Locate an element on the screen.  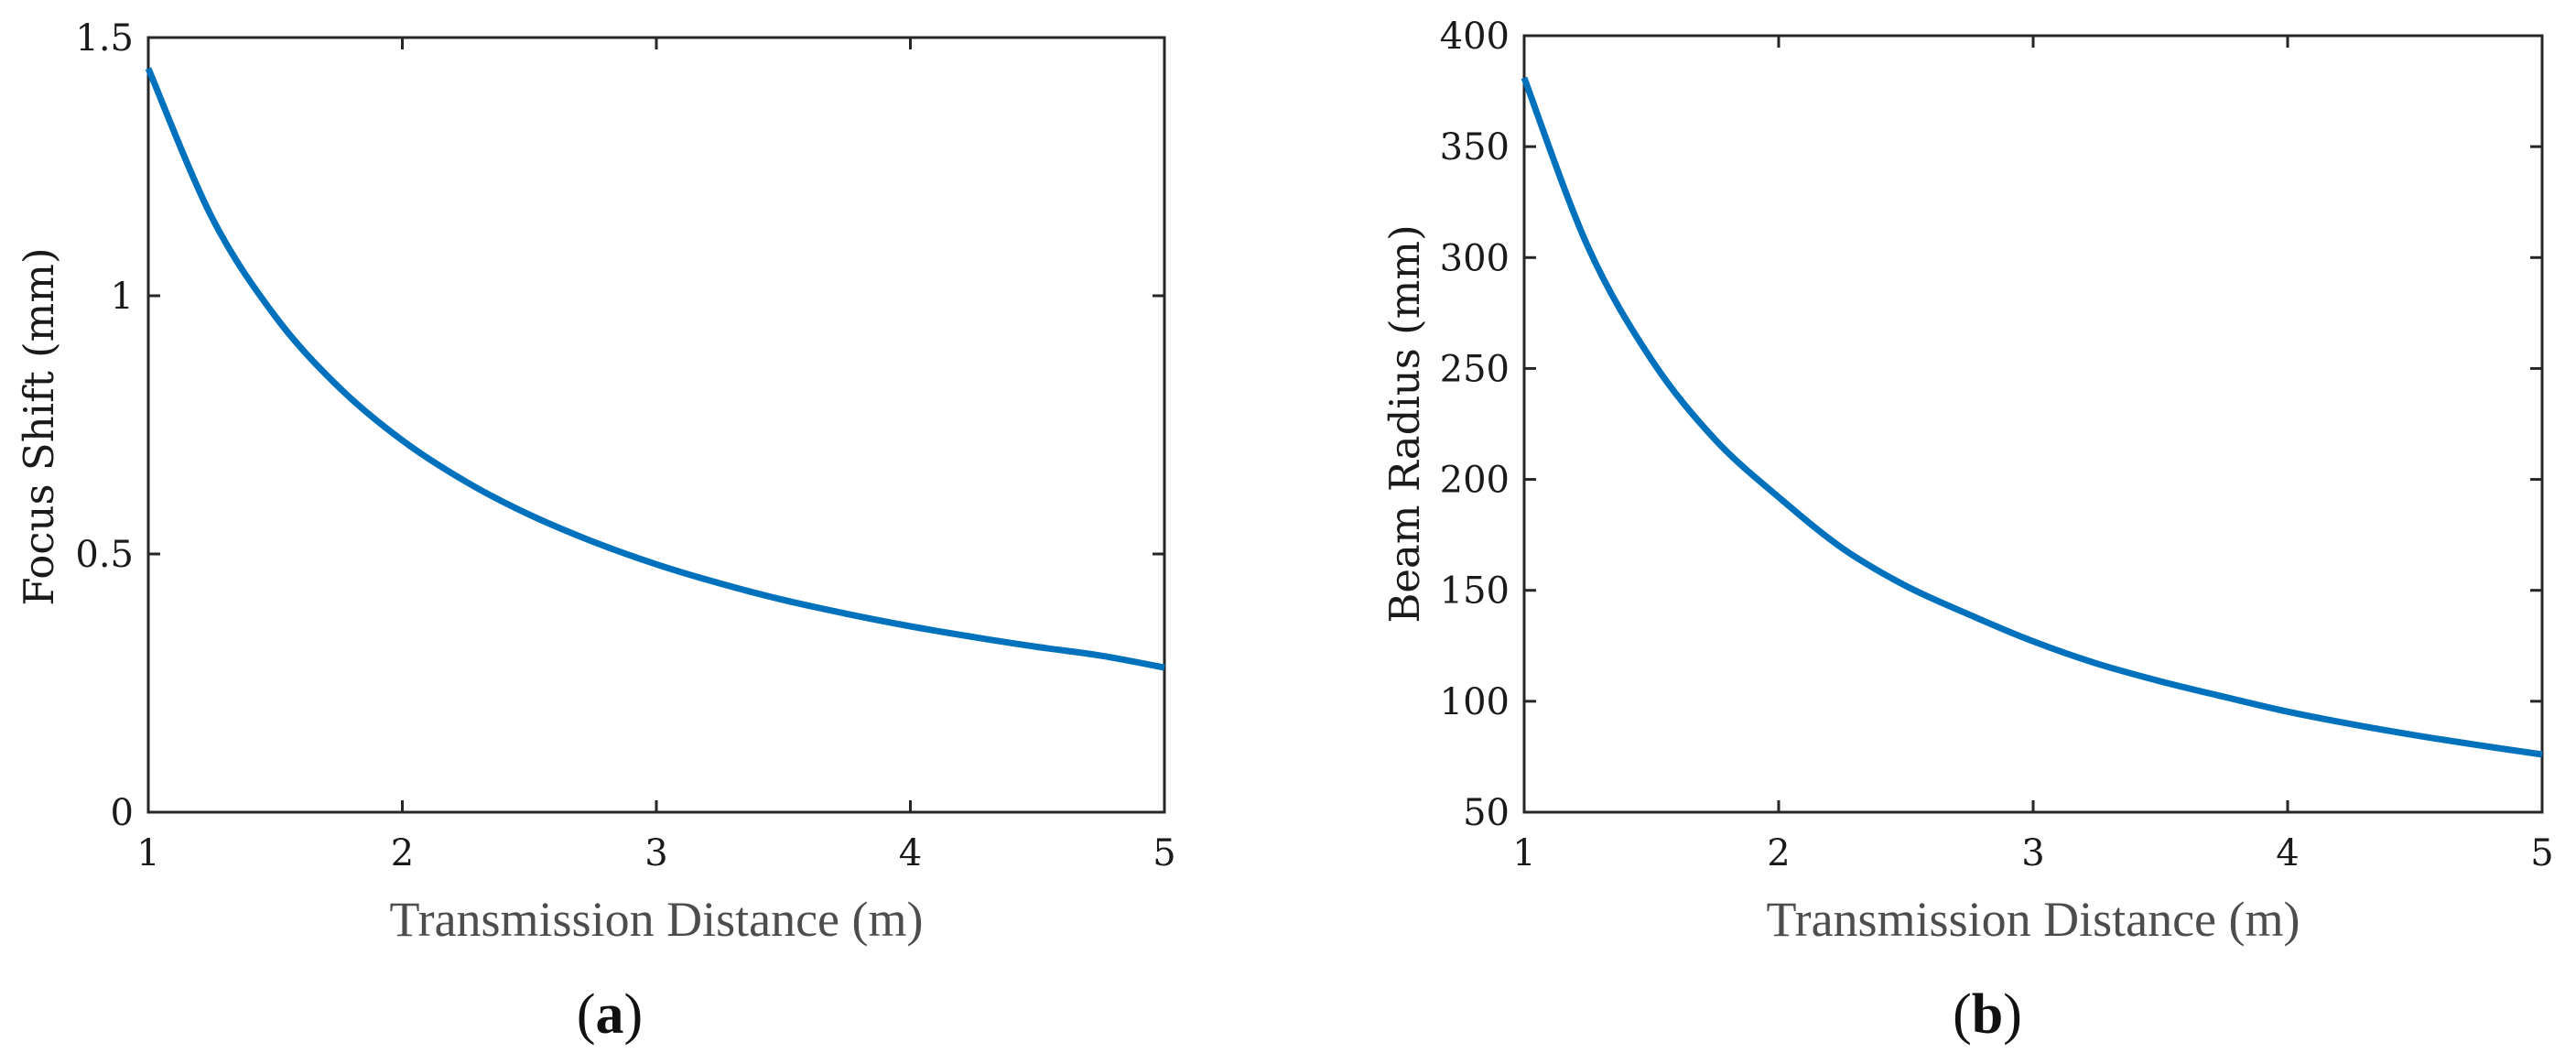
y-tick-label: 200 is located at coordinates (1475, 481).